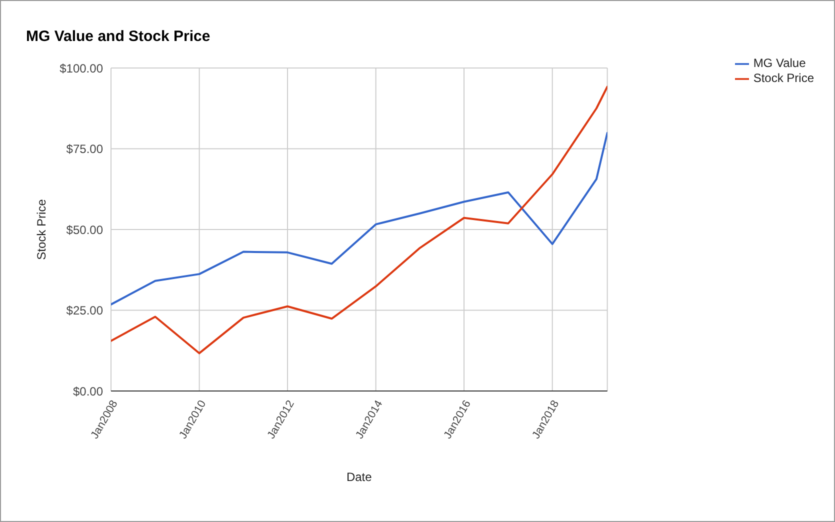 This screenshot has height=522, width=835. What do you see at coordinates (82, 68) in the screenshot?
I see `y-tick-label: $100.00` at bounding box center [82, 68].